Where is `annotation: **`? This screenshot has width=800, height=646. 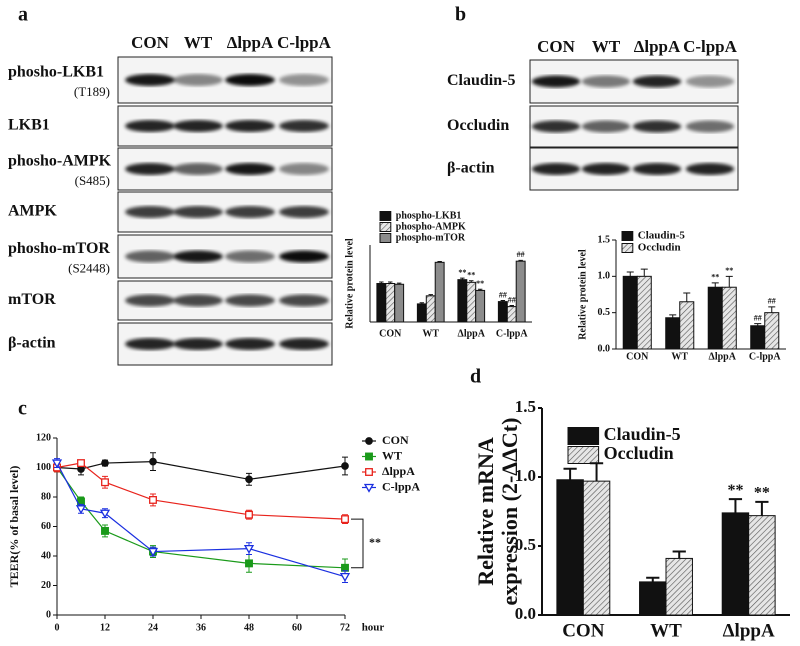
annotation: ** is located at coordinates (375, 542).